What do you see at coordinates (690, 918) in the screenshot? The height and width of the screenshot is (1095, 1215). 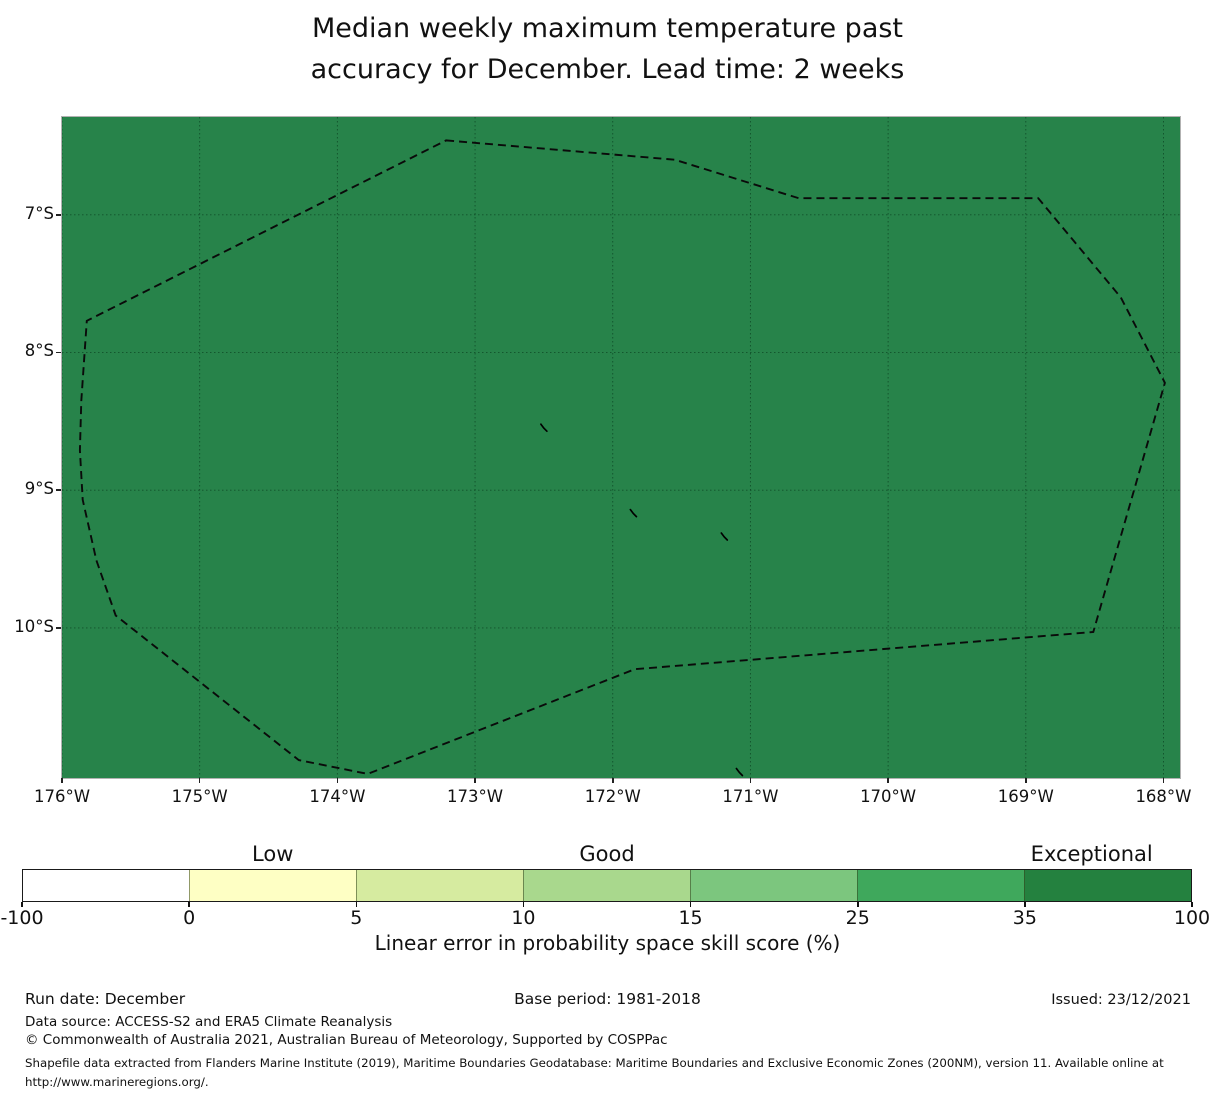 I see `colorbar-tick-label: 15` at bounding box center [690, 918].